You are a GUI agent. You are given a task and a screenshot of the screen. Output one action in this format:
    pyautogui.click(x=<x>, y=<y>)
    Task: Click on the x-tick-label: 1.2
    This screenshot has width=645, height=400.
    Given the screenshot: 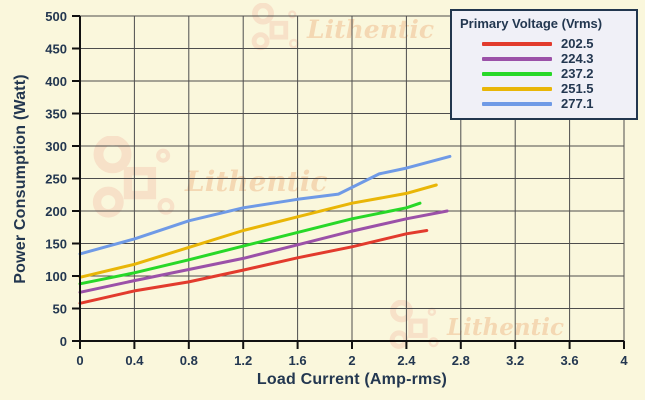 What is the action you would take?
    pyautogui.click(x=243, y=360)
    